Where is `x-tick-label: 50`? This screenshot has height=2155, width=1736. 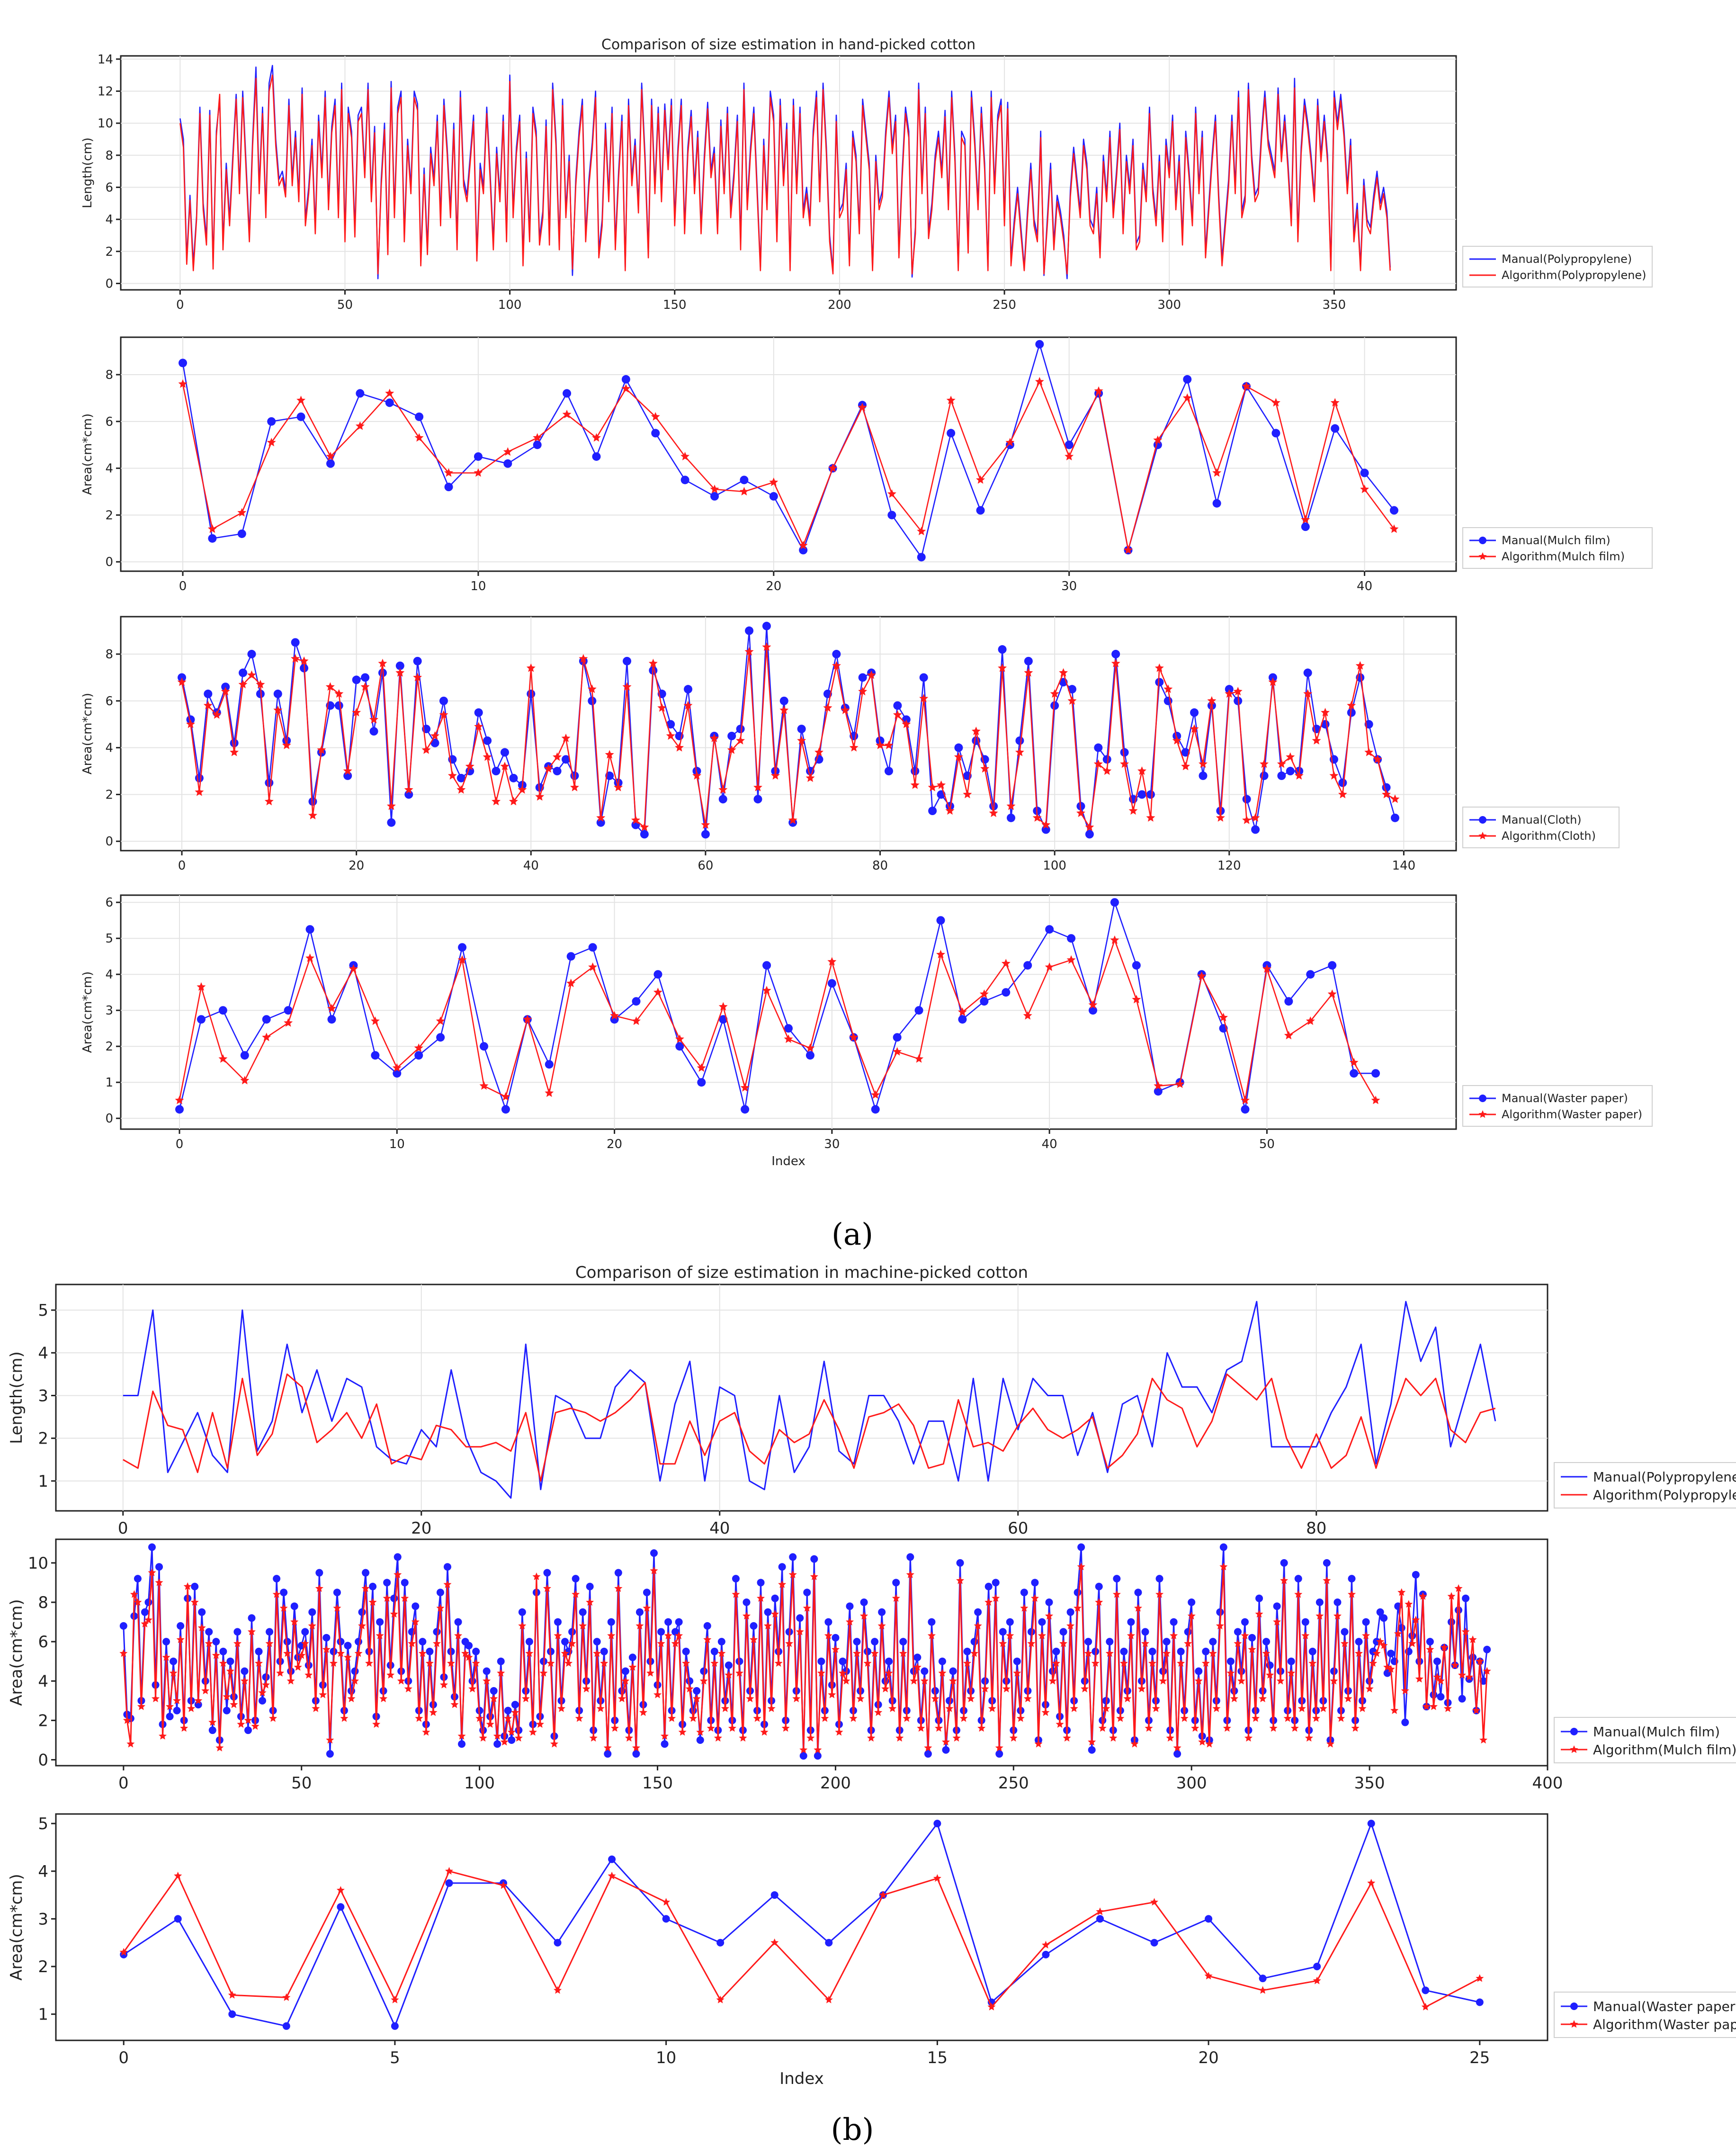
x-tick-label: 50 is located at coordinates (301, 1784).